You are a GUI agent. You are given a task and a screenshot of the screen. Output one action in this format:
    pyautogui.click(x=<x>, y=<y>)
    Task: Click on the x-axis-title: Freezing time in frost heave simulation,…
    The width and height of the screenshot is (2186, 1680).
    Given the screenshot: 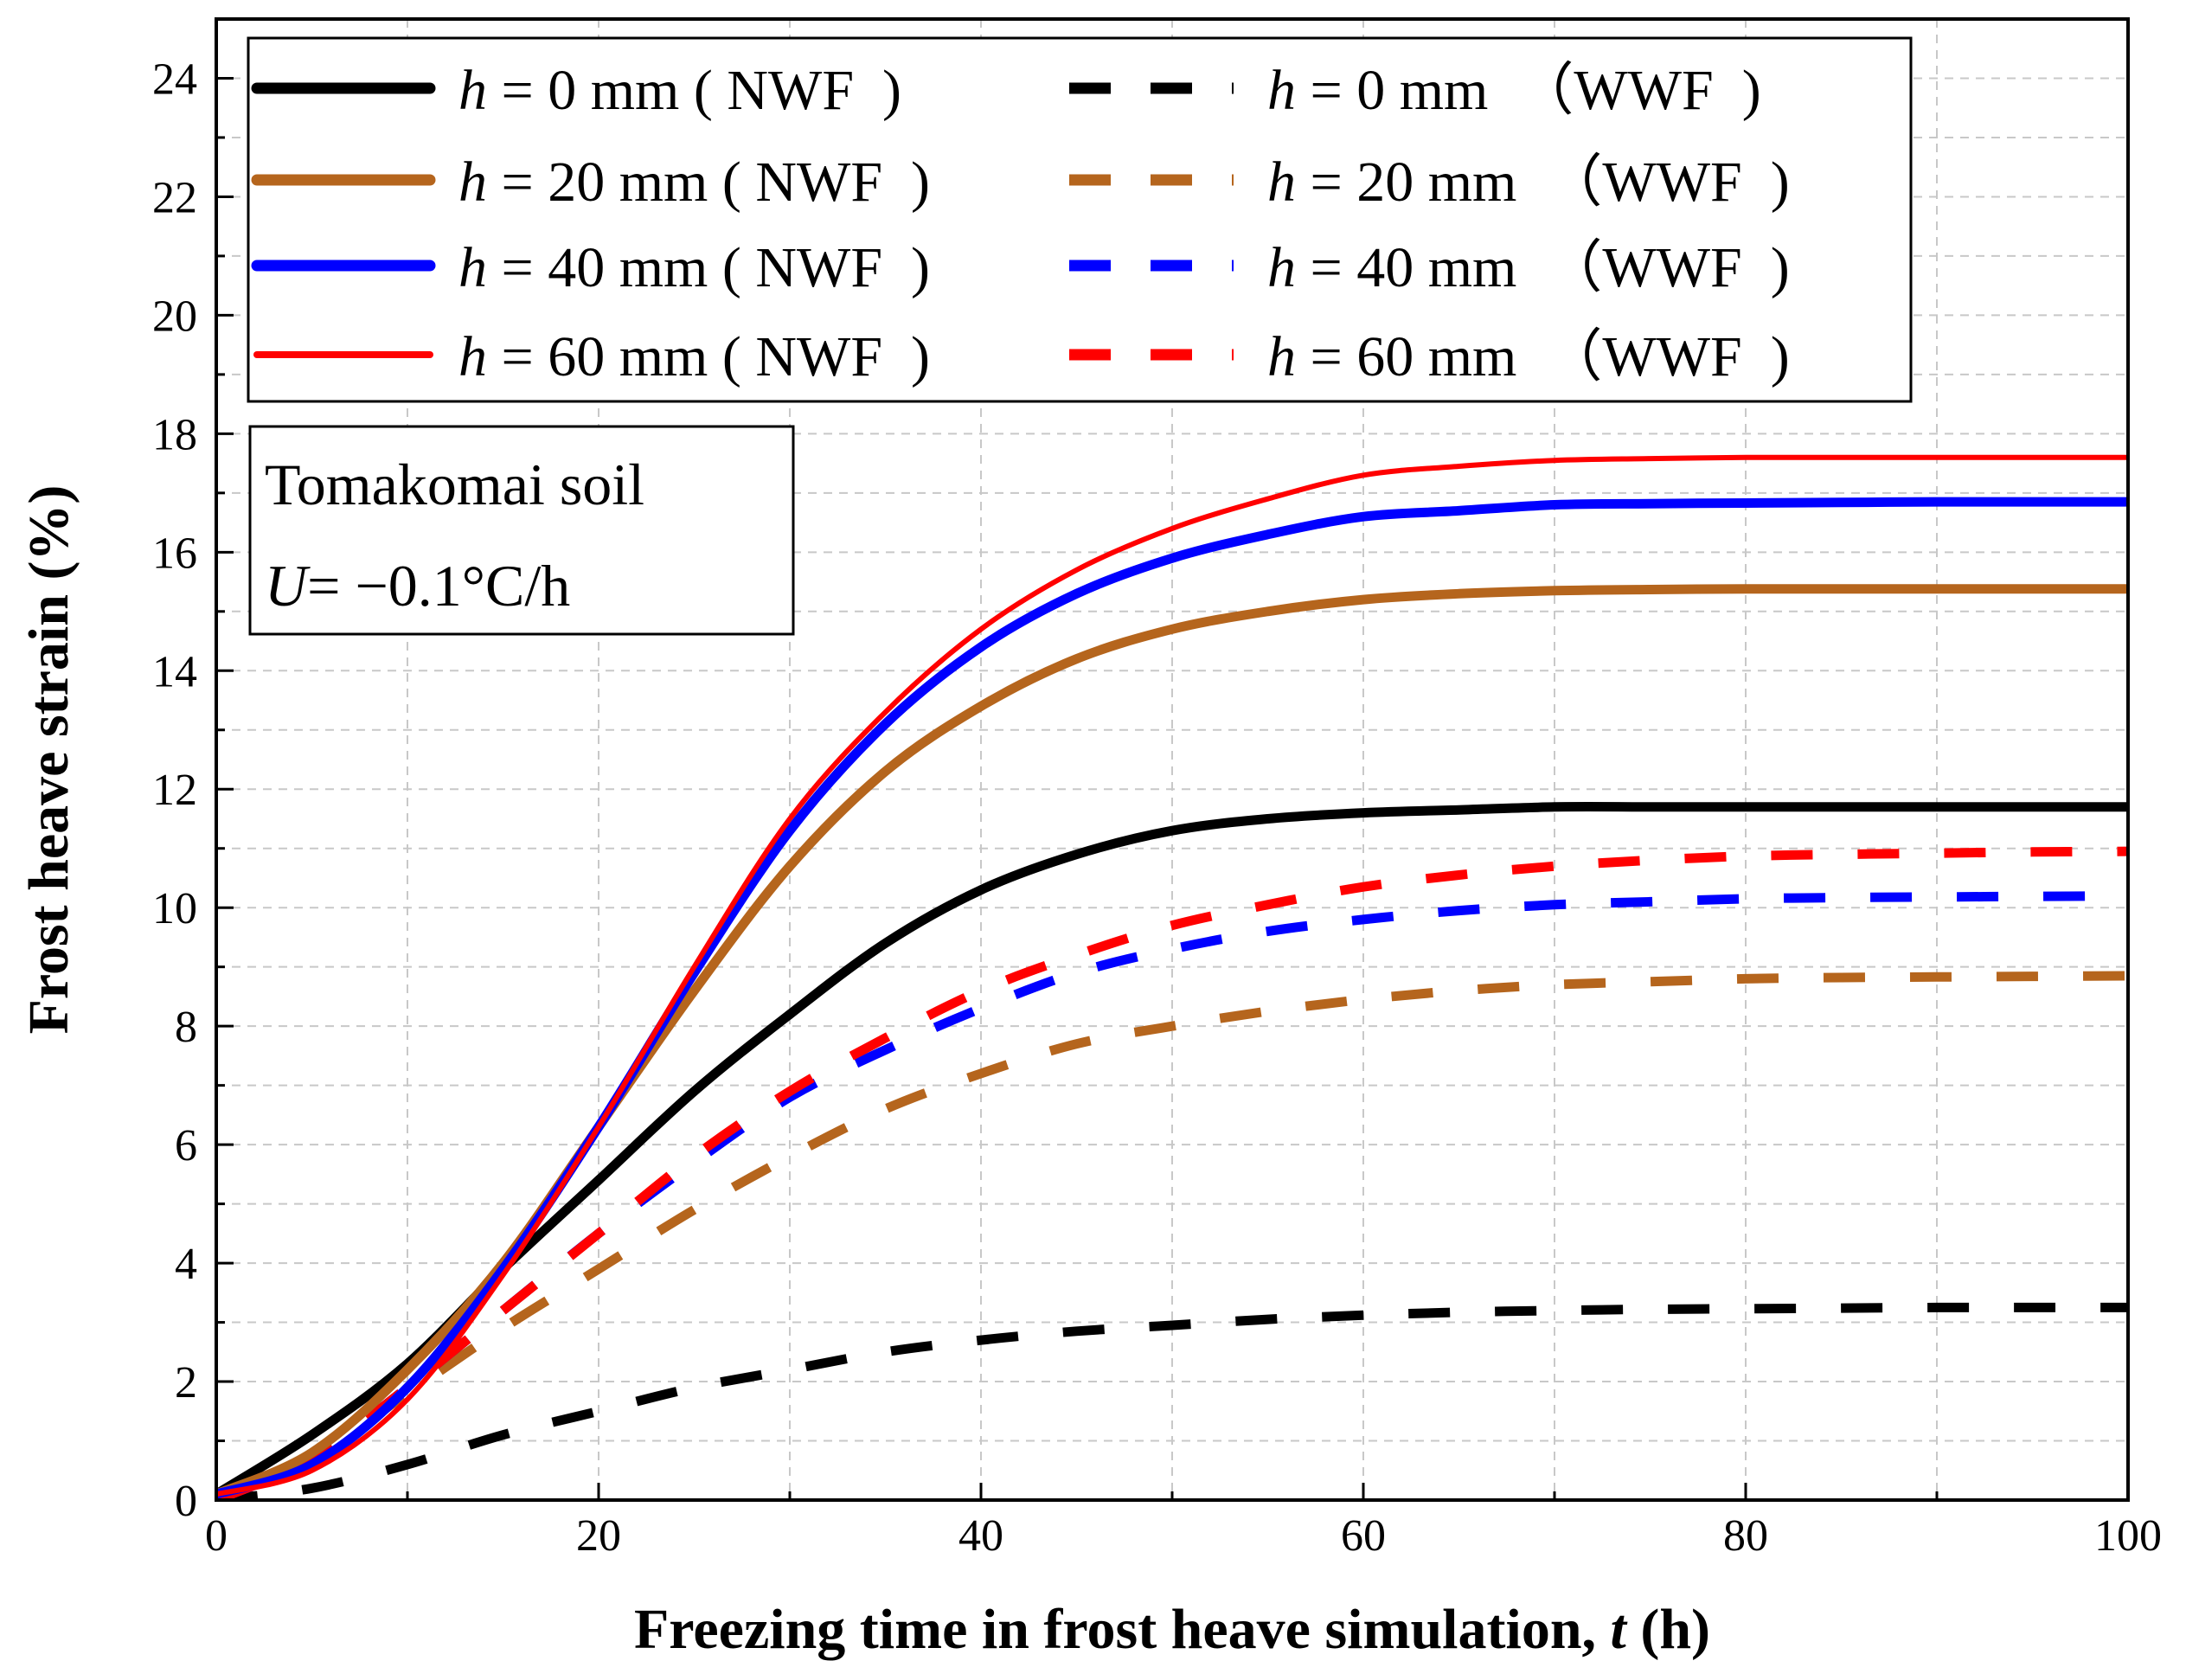 What is the action you would take?
    pyautogui.click(x=1172, y=1629)
    